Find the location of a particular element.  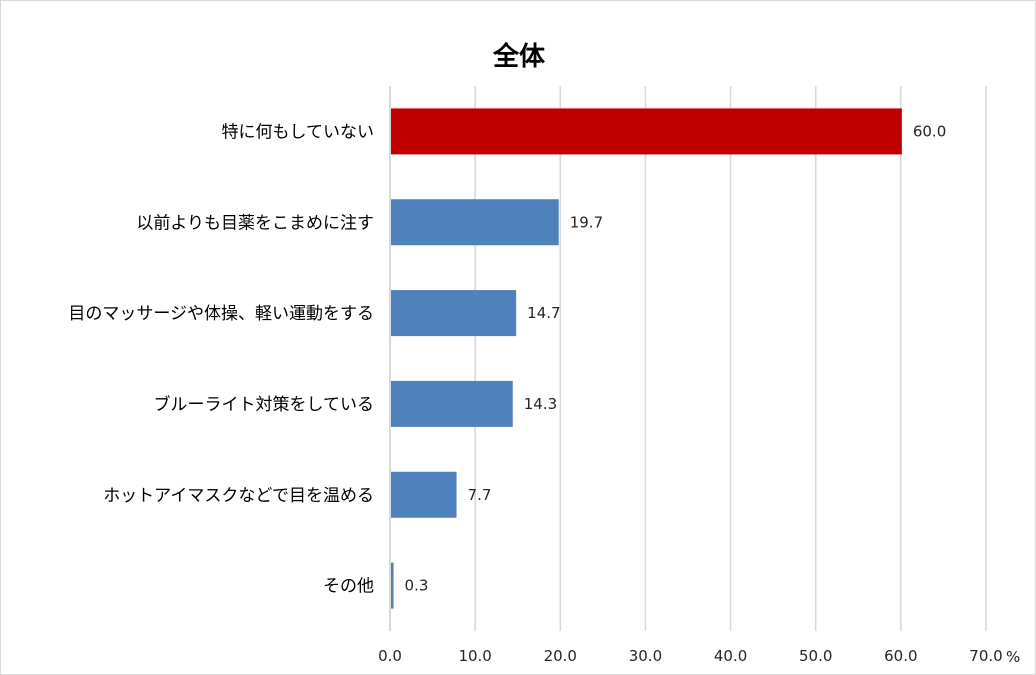

category-label: その他 is located at coordinates (348, 587).